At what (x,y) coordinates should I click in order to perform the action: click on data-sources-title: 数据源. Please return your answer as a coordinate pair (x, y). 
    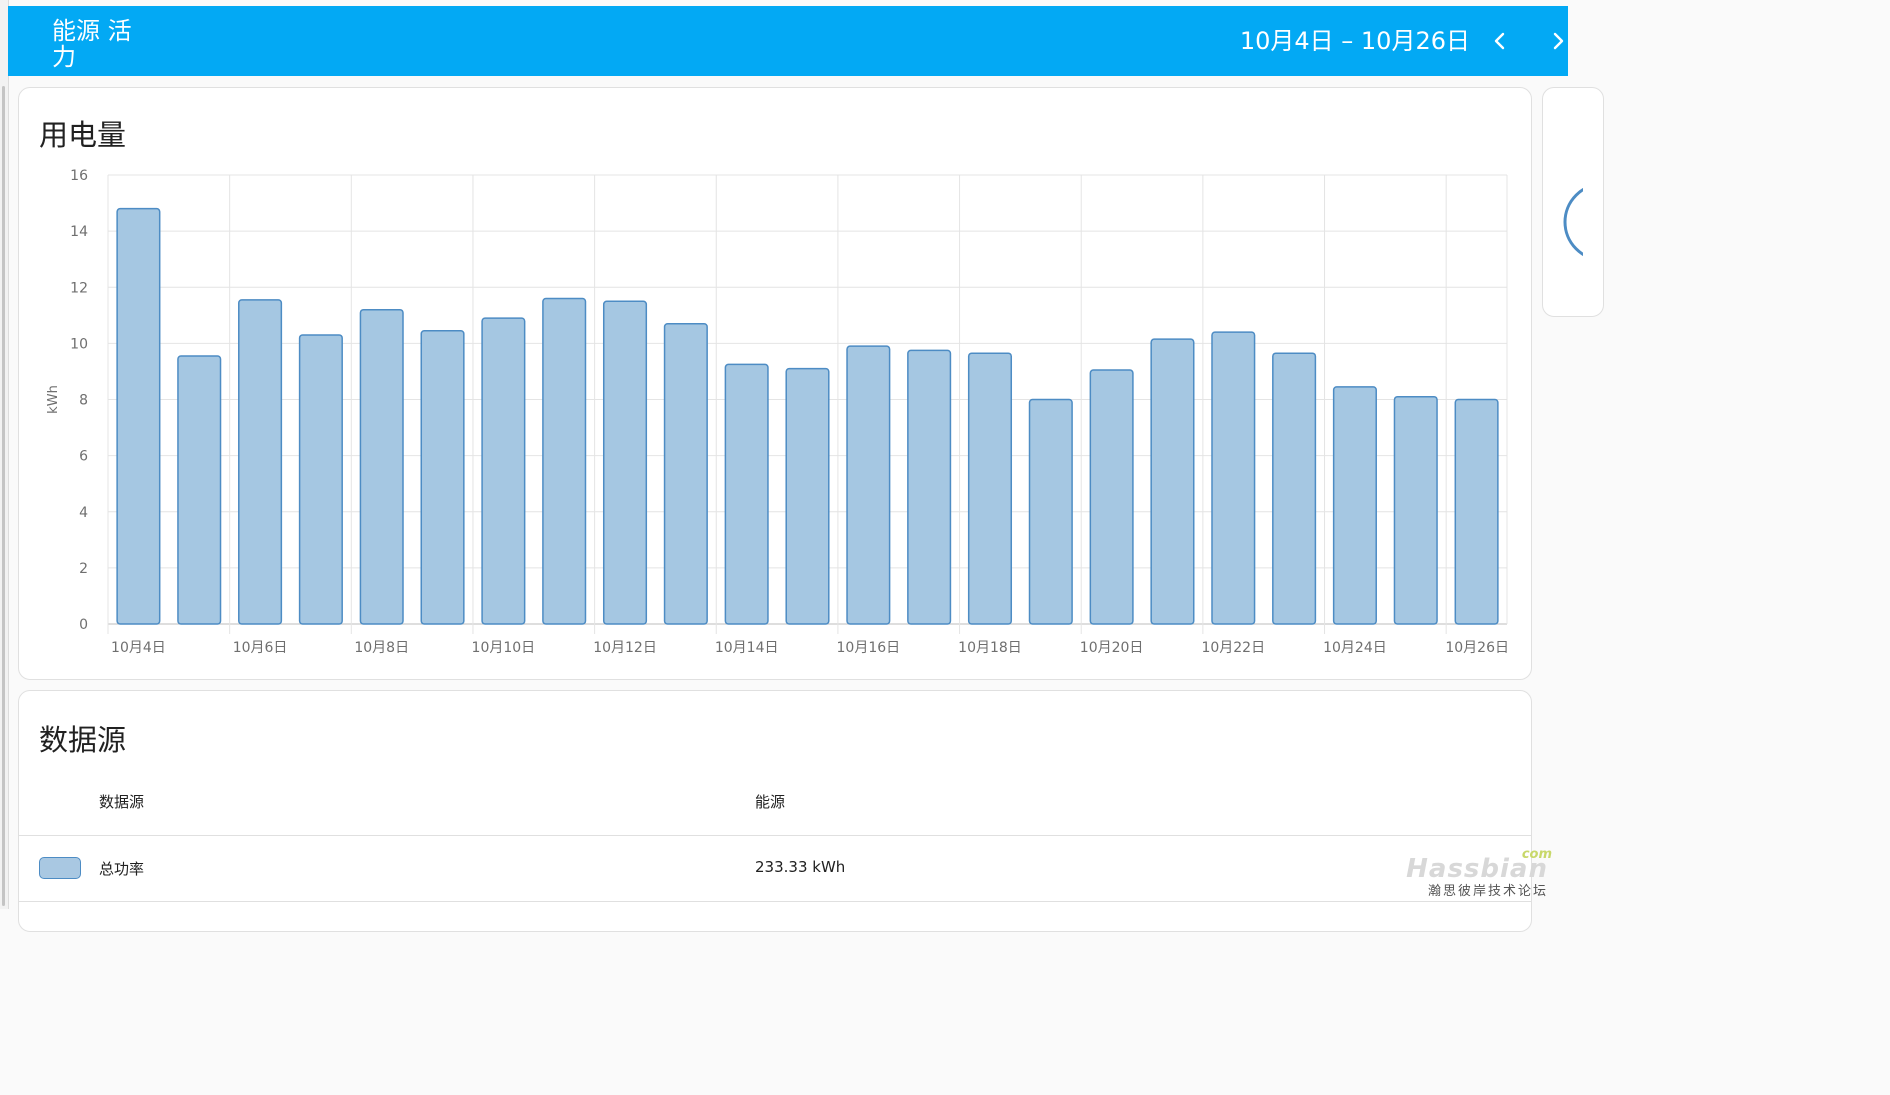
    Looking at the image, I should click on (83, 740).